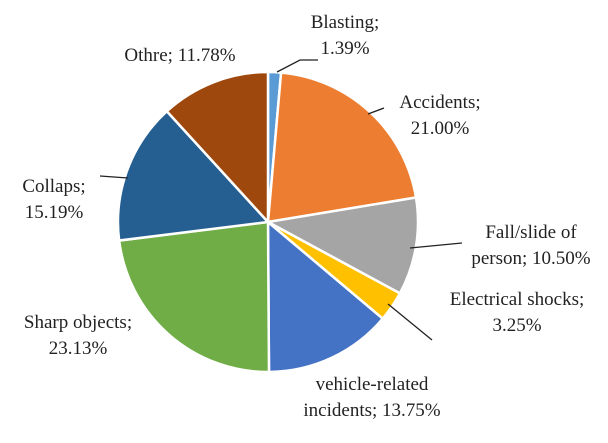 The height and width of the screenshot is (443, 608). I want to click on category-label: Sharp objects, so click(75, 322).